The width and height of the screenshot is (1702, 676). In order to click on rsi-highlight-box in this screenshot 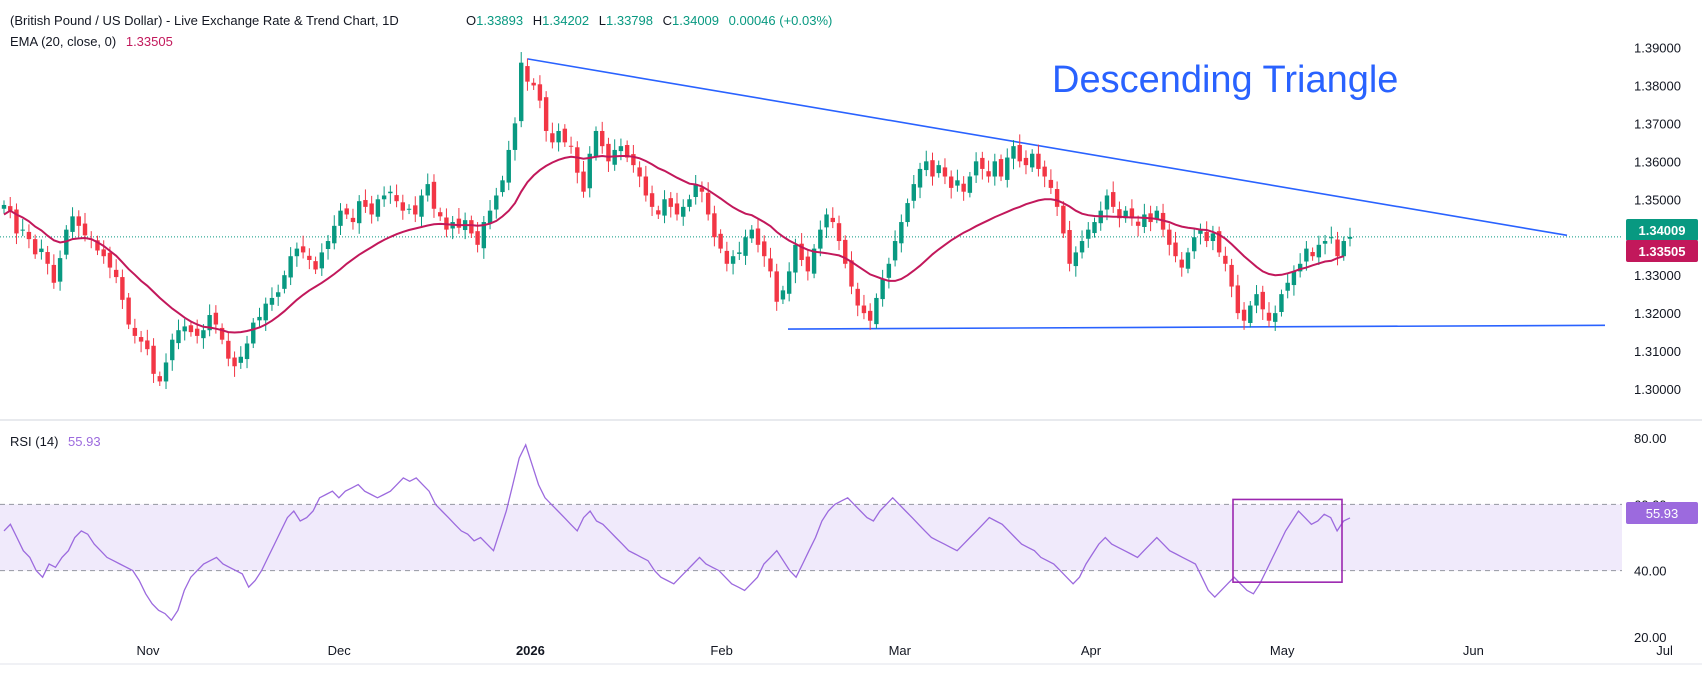, I will do `click(1287, 540)`.